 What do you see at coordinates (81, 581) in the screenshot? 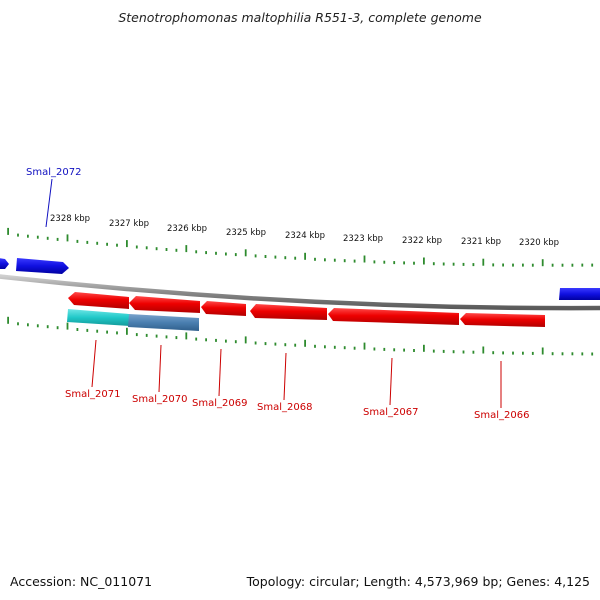
I see `accession-text: Accession: NC_011071` at bounding box center [81, 581].